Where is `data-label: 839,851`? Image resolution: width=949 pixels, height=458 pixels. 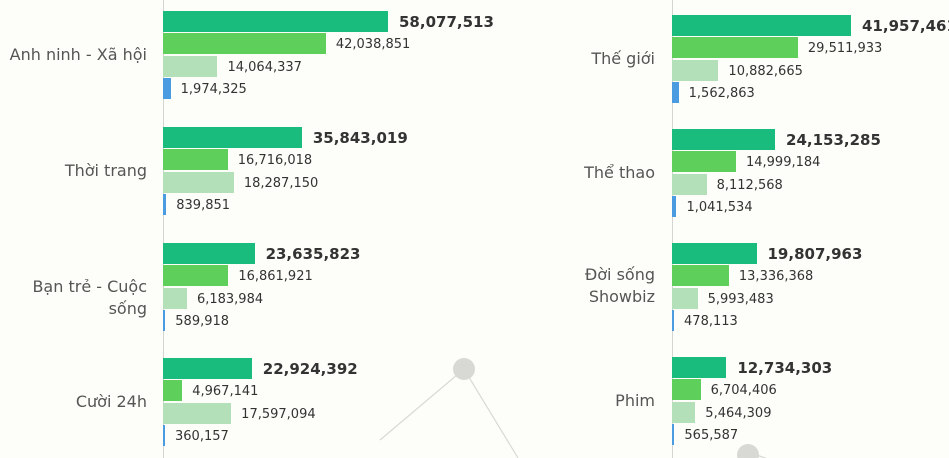
data-label: 839,851 is located at coordinates (203, 205).